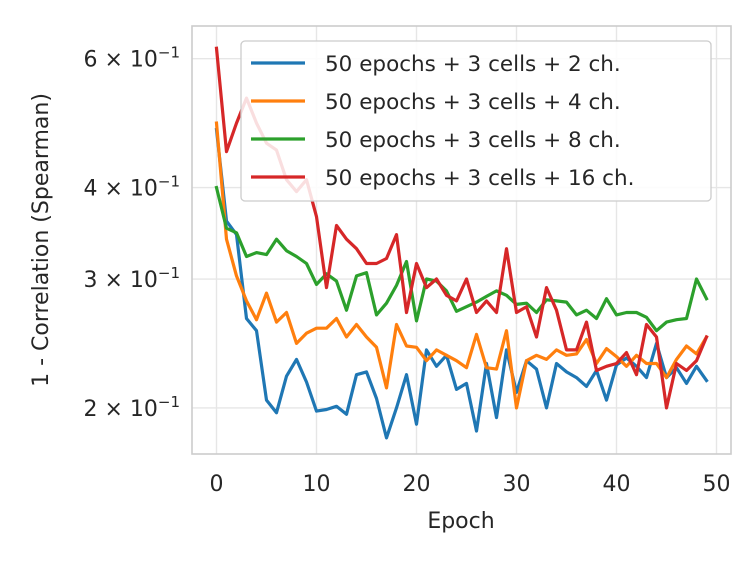  What do you see at coordinates (317, 484) in the screenshot?
I see `x-tick-label: 10` at bounding box center [317, 484].